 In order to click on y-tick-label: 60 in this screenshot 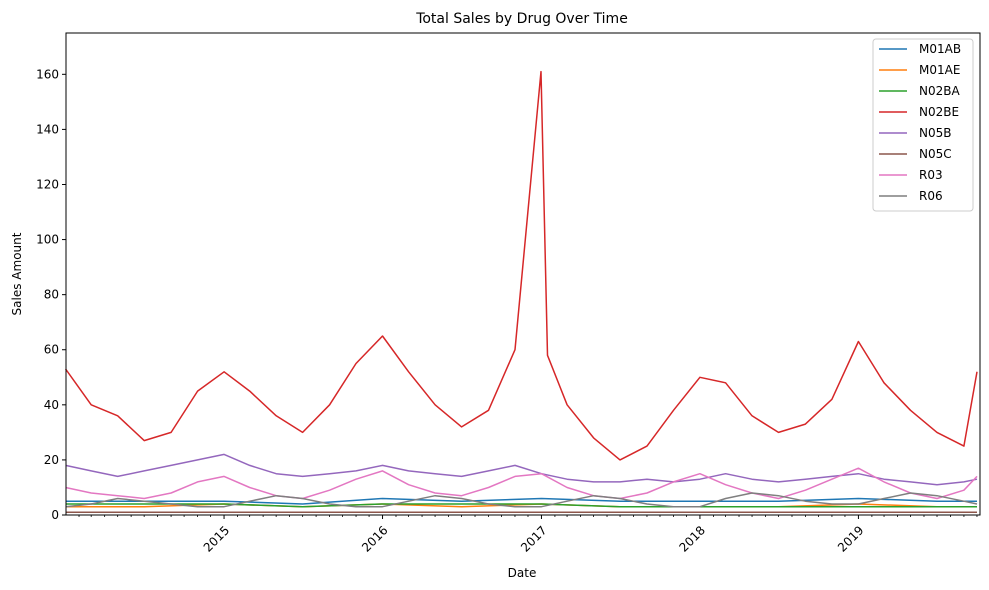, I will do `click(51, 350)`.